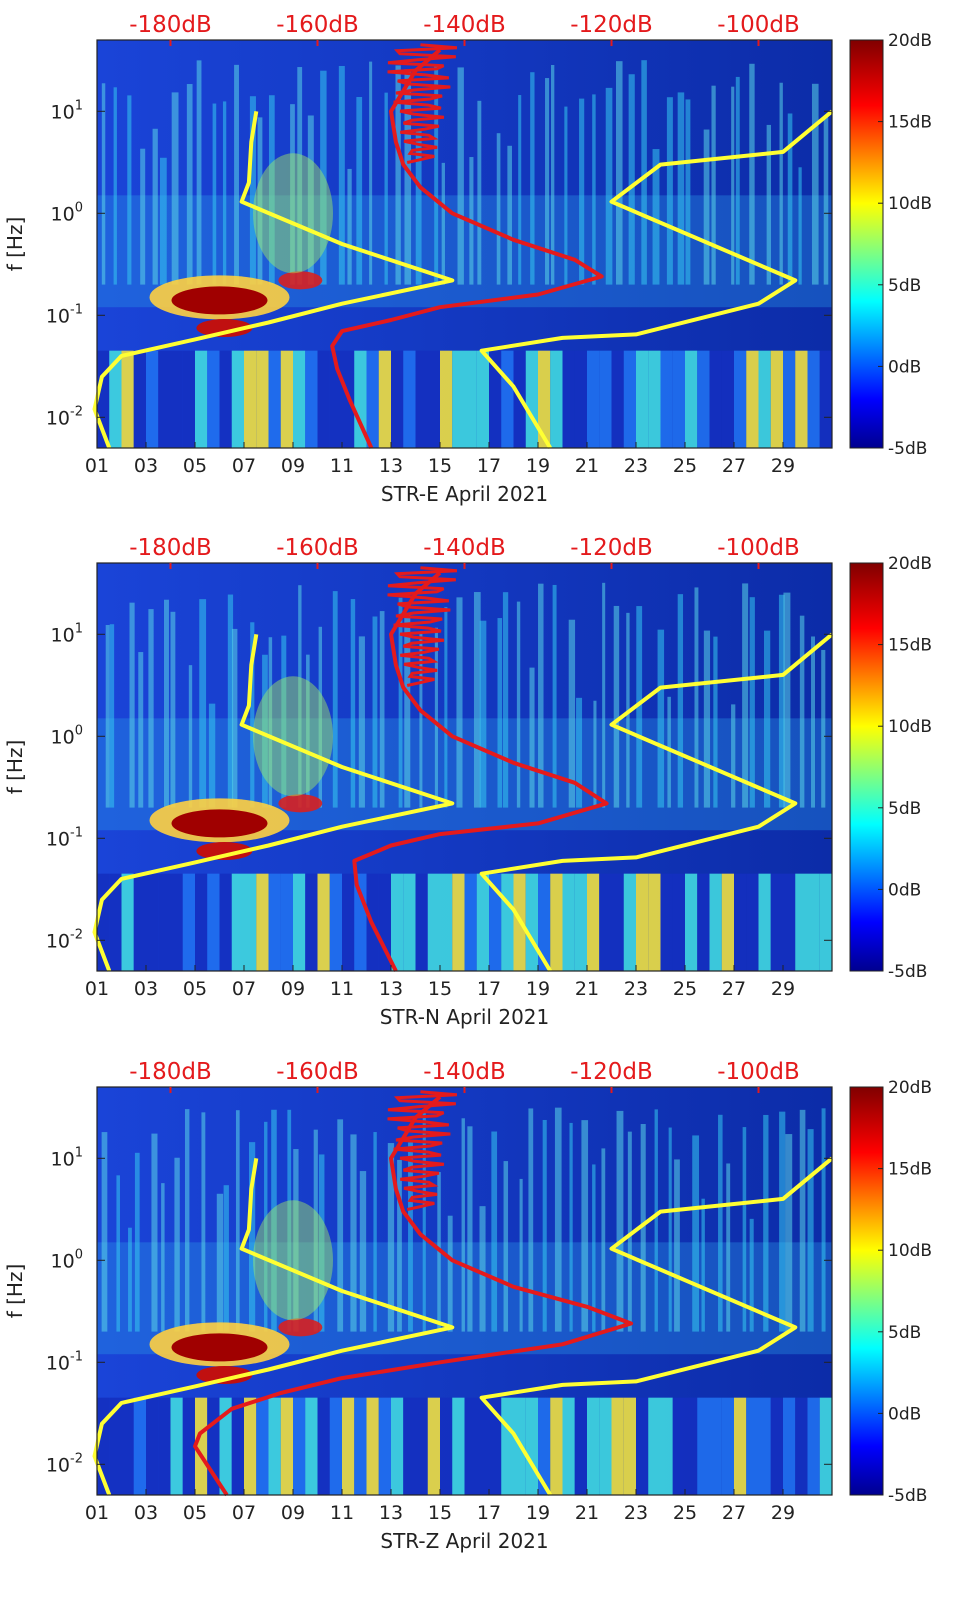 The height and width of the screenshot is (1599, 962). I want to click on colorbar-label: 0dB, so click(904, 1414).